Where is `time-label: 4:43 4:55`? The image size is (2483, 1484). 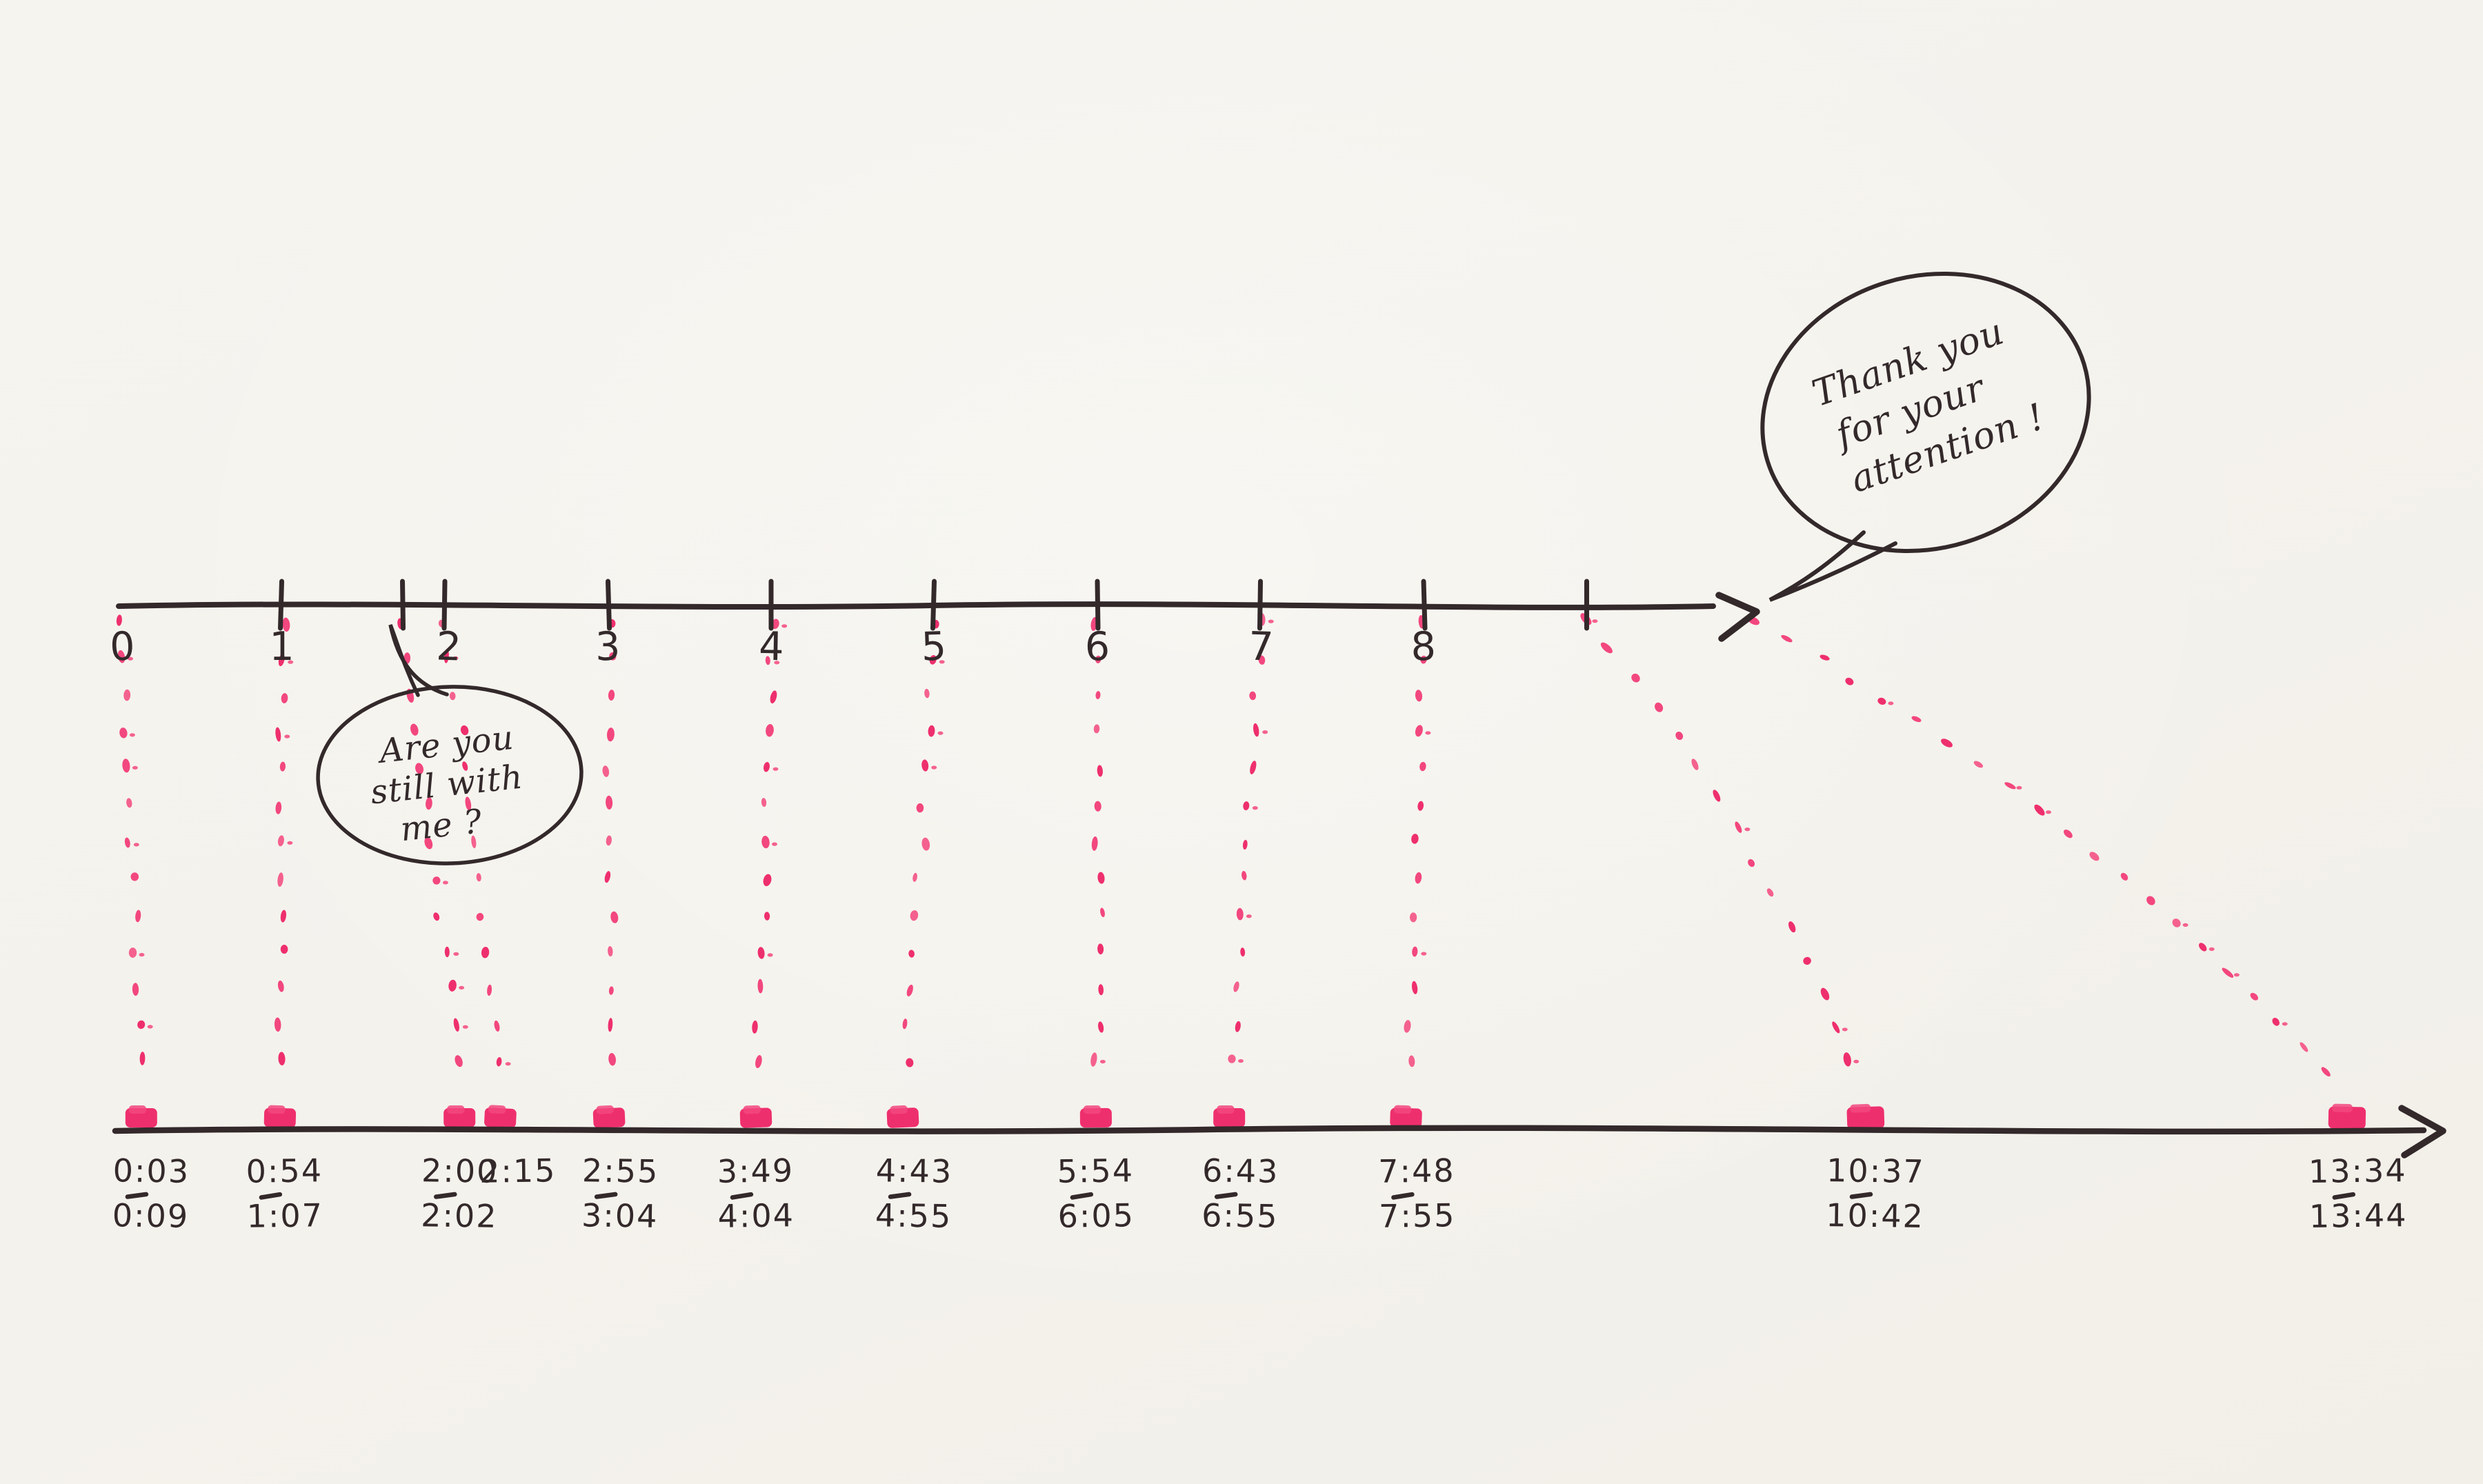 time-label: 4:43 4:55 is located at coordinates (914, 1193).